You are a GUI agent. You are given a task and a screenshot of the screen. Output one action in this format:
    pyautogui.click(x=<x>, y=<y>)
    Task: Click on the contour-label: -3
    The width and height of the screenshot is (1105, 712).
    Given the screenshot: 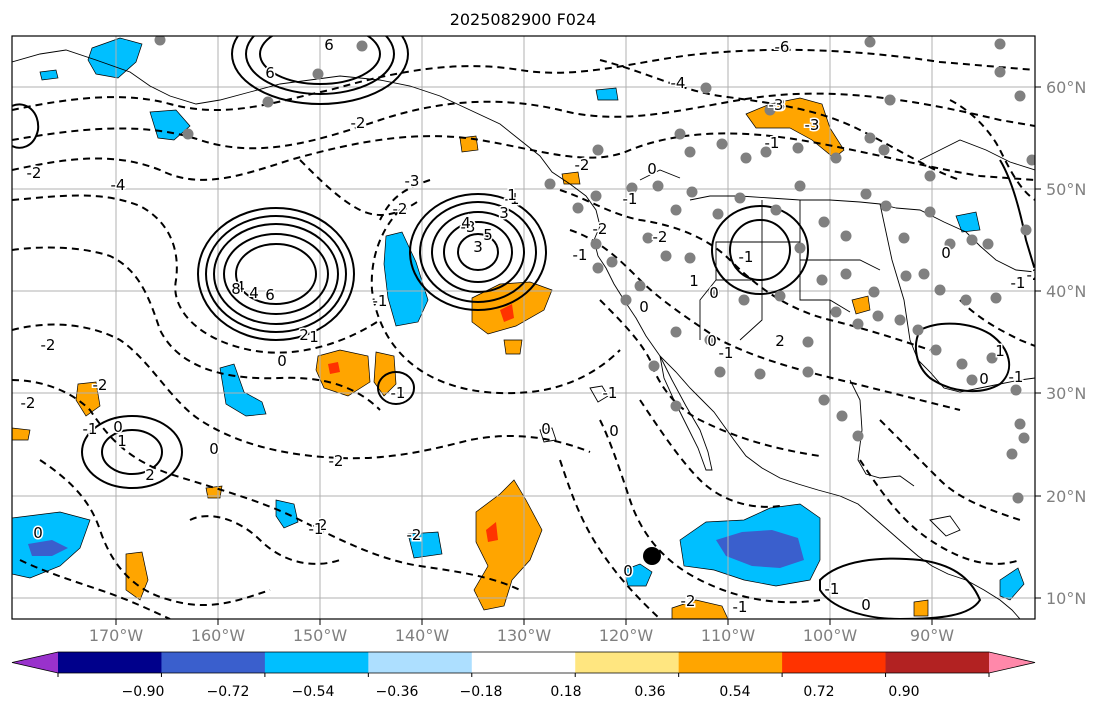 What is the action you would take?
    pyautogui.click(x=776, y=105)
    